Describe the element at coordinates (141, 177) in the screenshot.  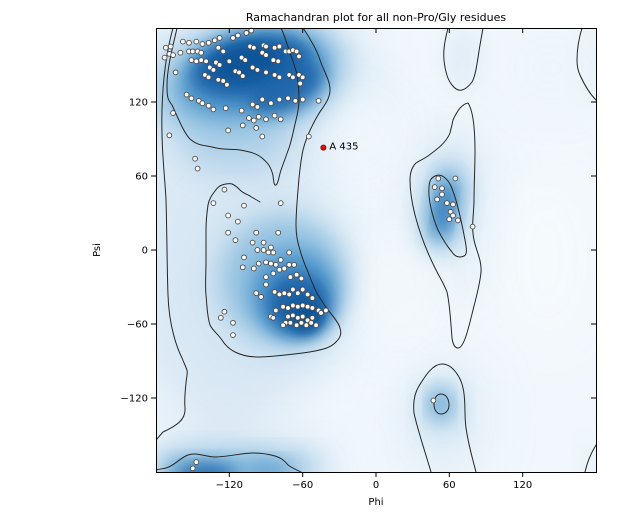
I see `y-tick-label: 60` at that location.